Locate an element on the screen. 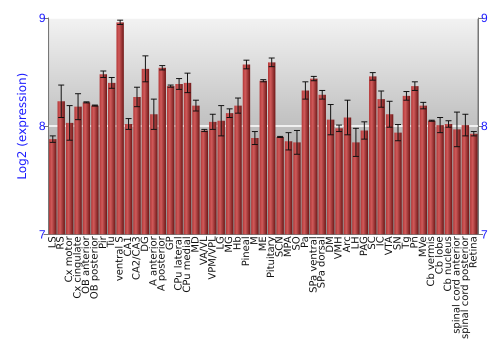 Image resolution: width=500 pixels, height=350 pixels. y2-tick-label: 8 is located at coordinates (484, 126).